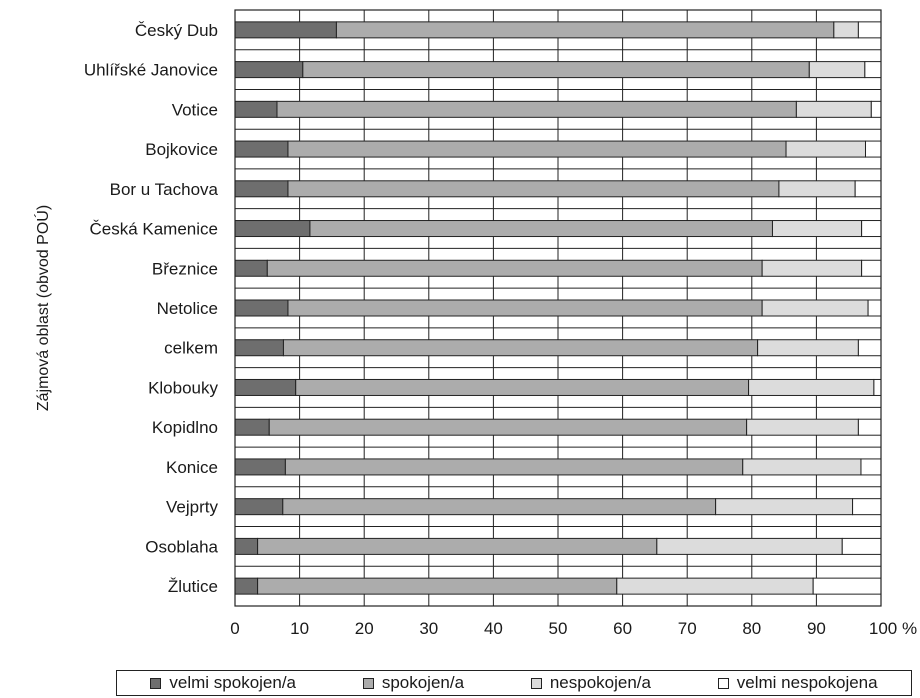 This screenshot has width=920, height=698. I want to click on x-tick-label: 60, so click(622, 628).